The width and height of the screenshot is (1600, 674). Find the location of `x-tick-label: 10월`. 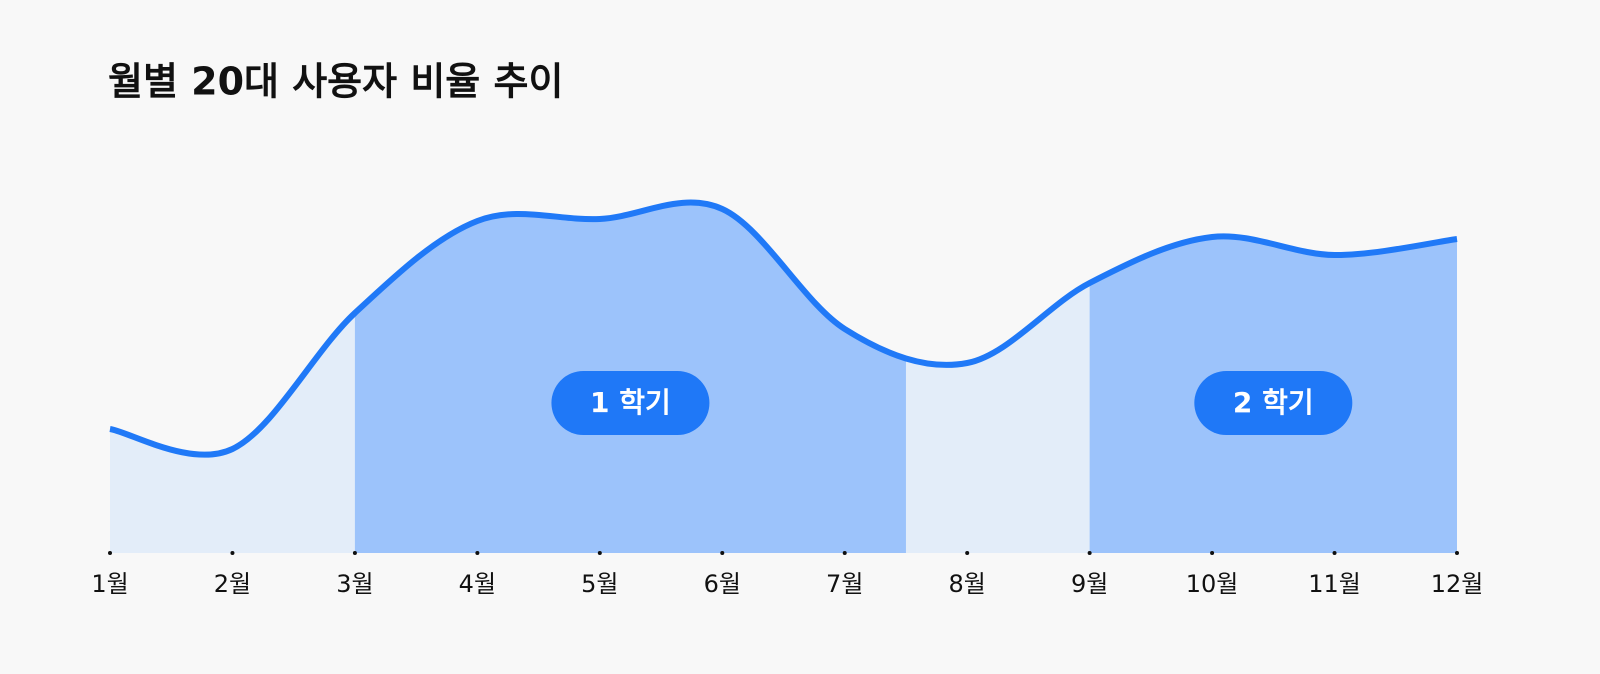

x-tick-label: 10월 is located at coordinates (1212, 584).